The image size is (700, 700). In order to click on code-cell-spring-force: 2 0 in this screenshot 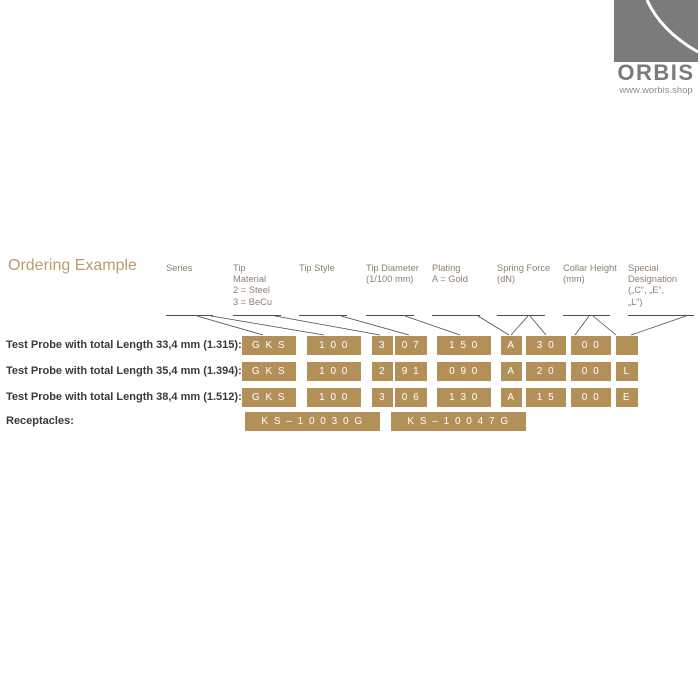, I will do `click(546, 371)`.